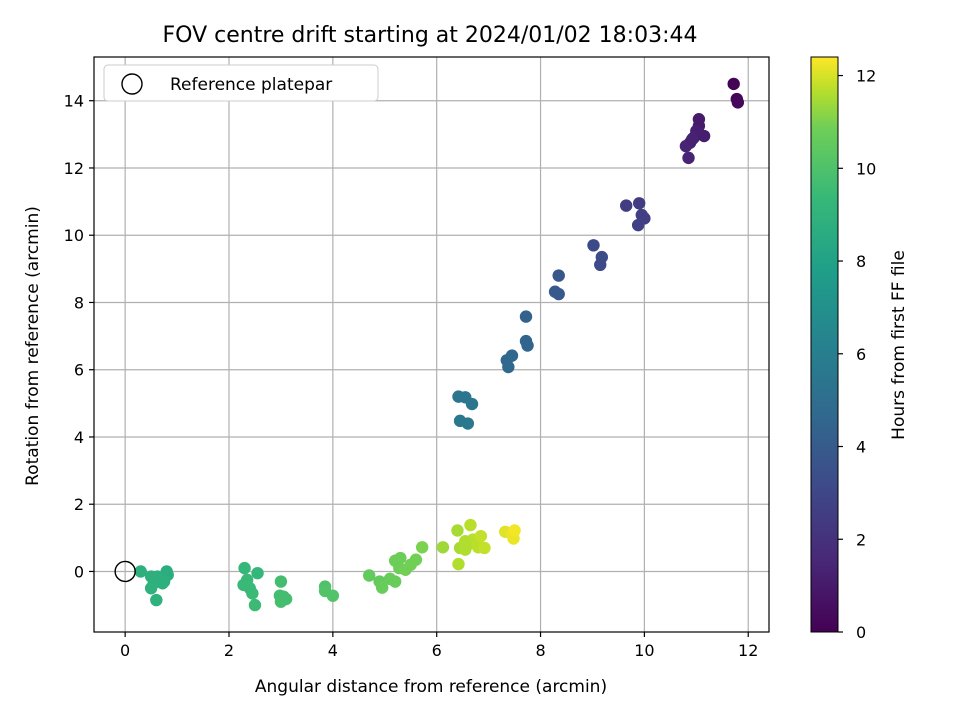 This screenshot has height=720, width=960. What do you see at coordinates (899, 345) in the screenshot?
I see `colorbar-label: Hours from first FF file` at bounding box center [899, 345].